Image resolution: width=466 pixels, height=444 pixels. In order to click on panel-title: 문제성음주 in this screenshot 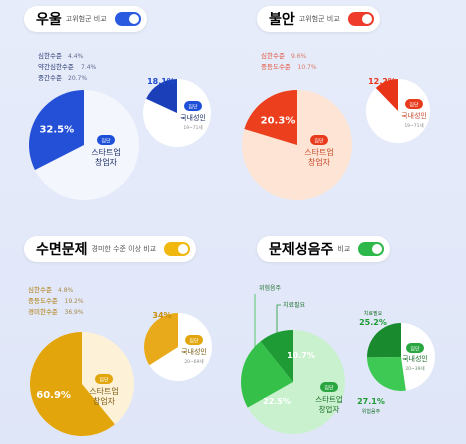, I will do `click(301, 250)`.